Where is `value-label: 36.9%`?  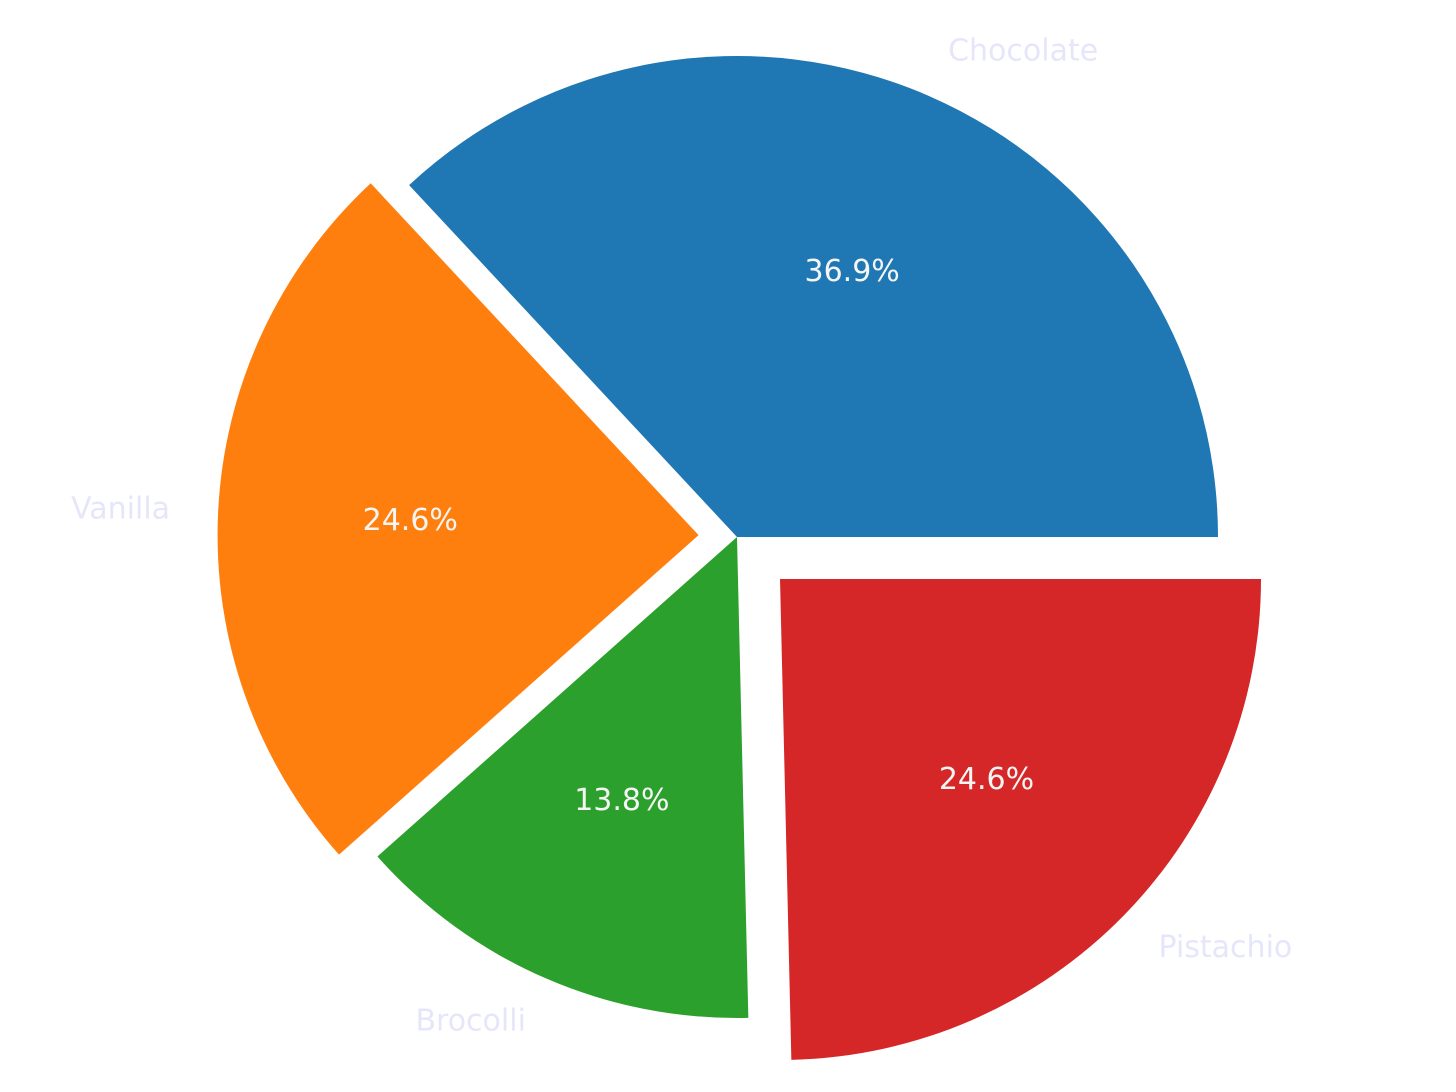 value-label: 36.9% is located at coordinates (851, 271).